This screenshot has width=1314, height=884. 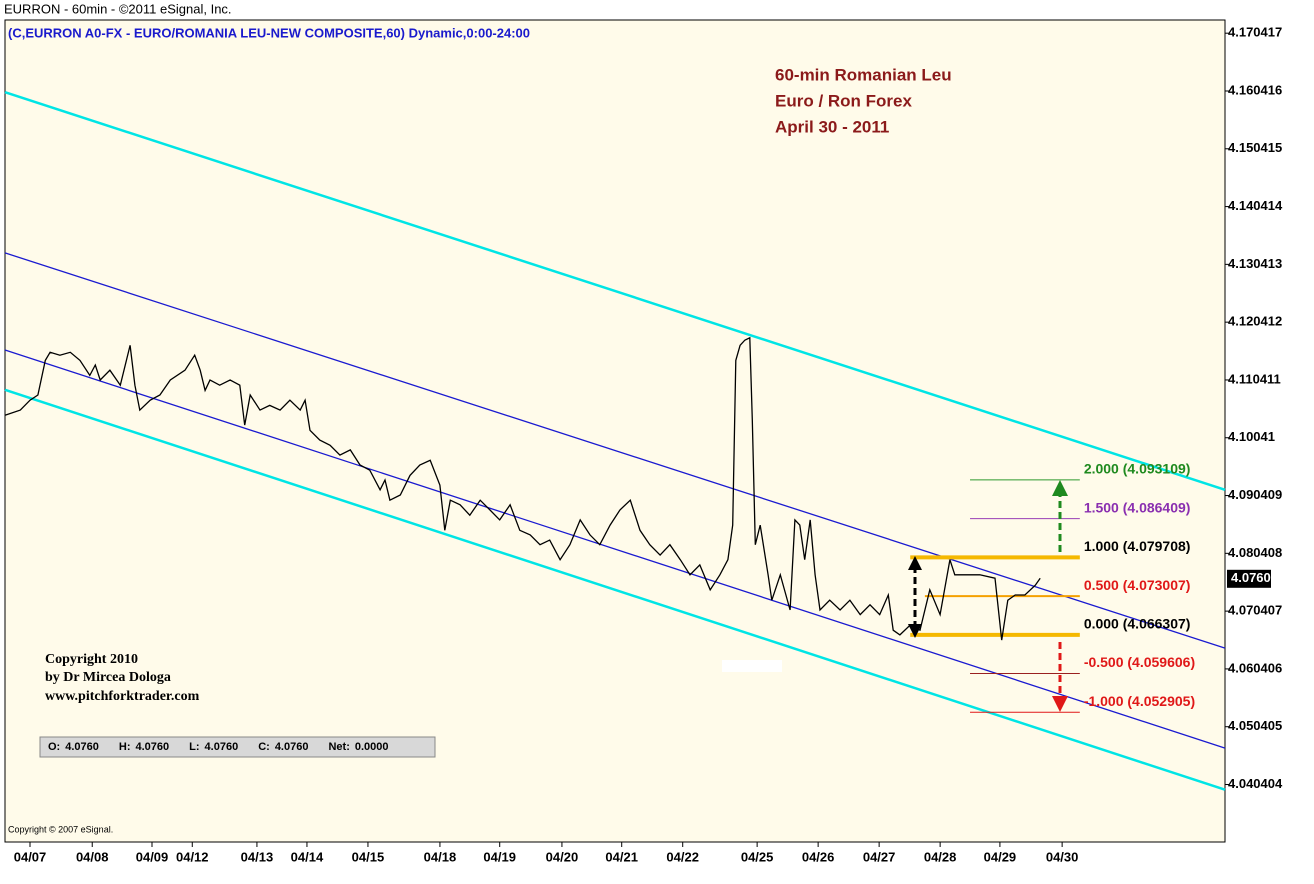 I want to click on x-tick-label: 04/07, so click(x=30, y=856).